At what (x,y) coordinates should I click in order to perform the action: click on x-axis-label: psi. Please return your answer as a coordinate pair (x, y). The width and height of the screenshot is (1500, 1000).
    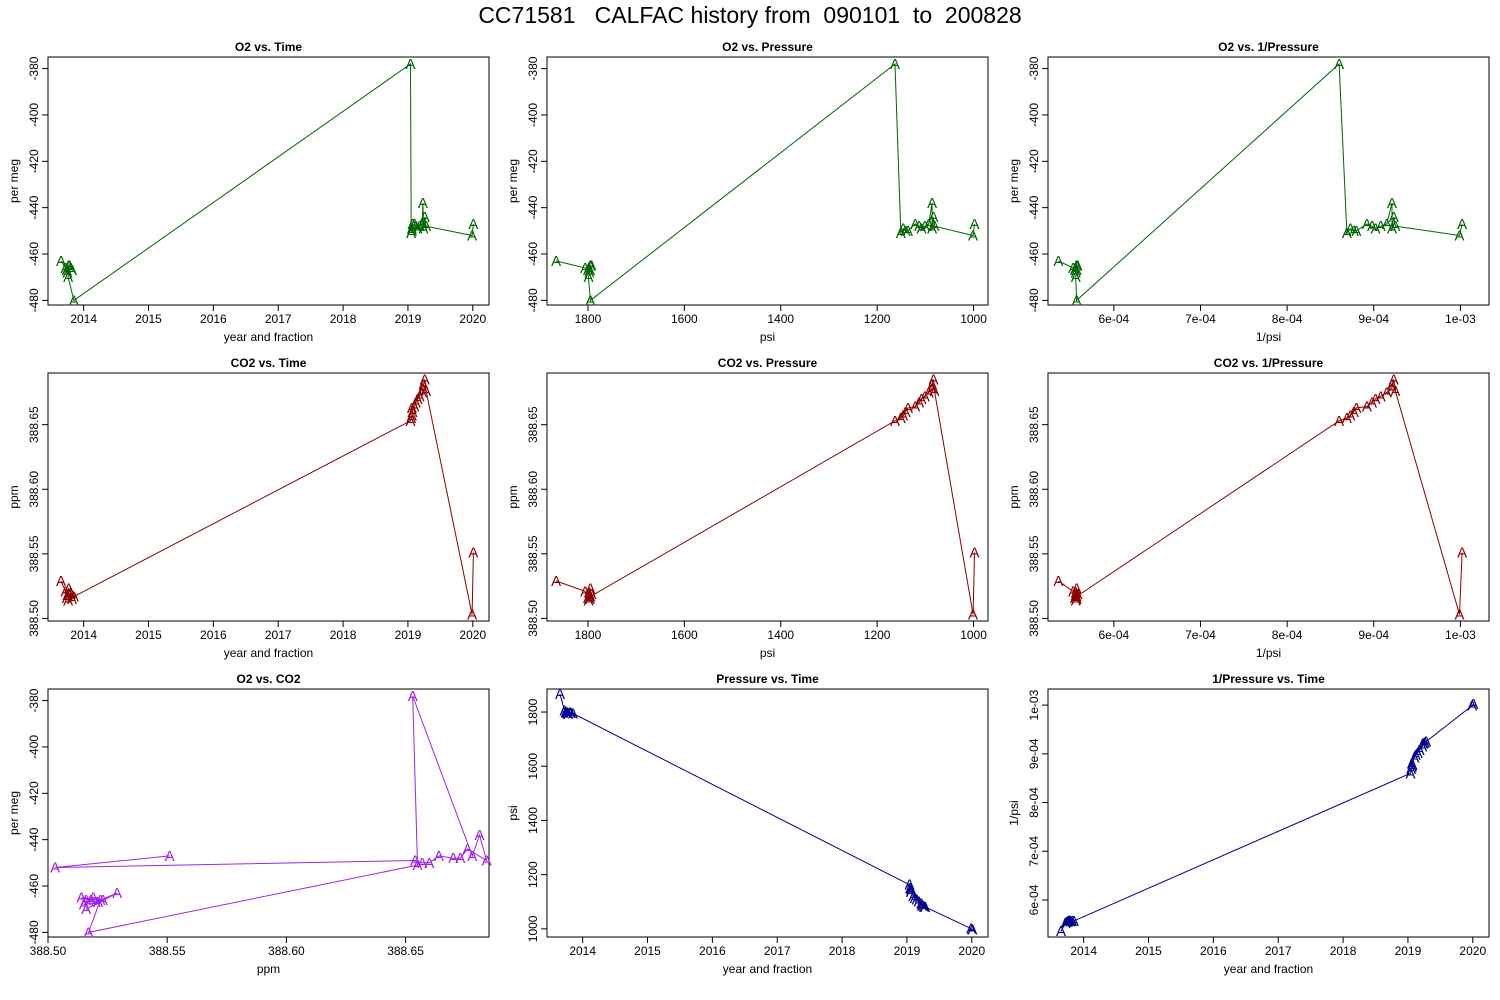
    Looking at the image, I should click on (767, 653).